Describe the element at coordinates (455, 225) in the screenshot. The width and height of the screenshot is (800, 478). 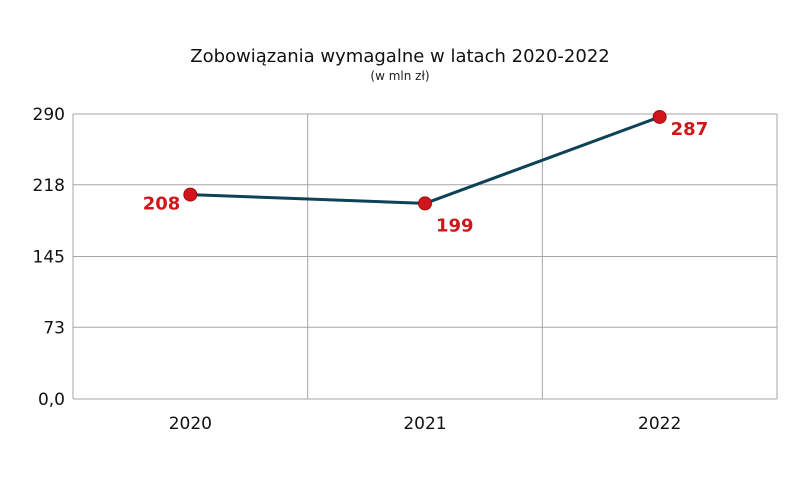
I see `data-label: 199` at that location.